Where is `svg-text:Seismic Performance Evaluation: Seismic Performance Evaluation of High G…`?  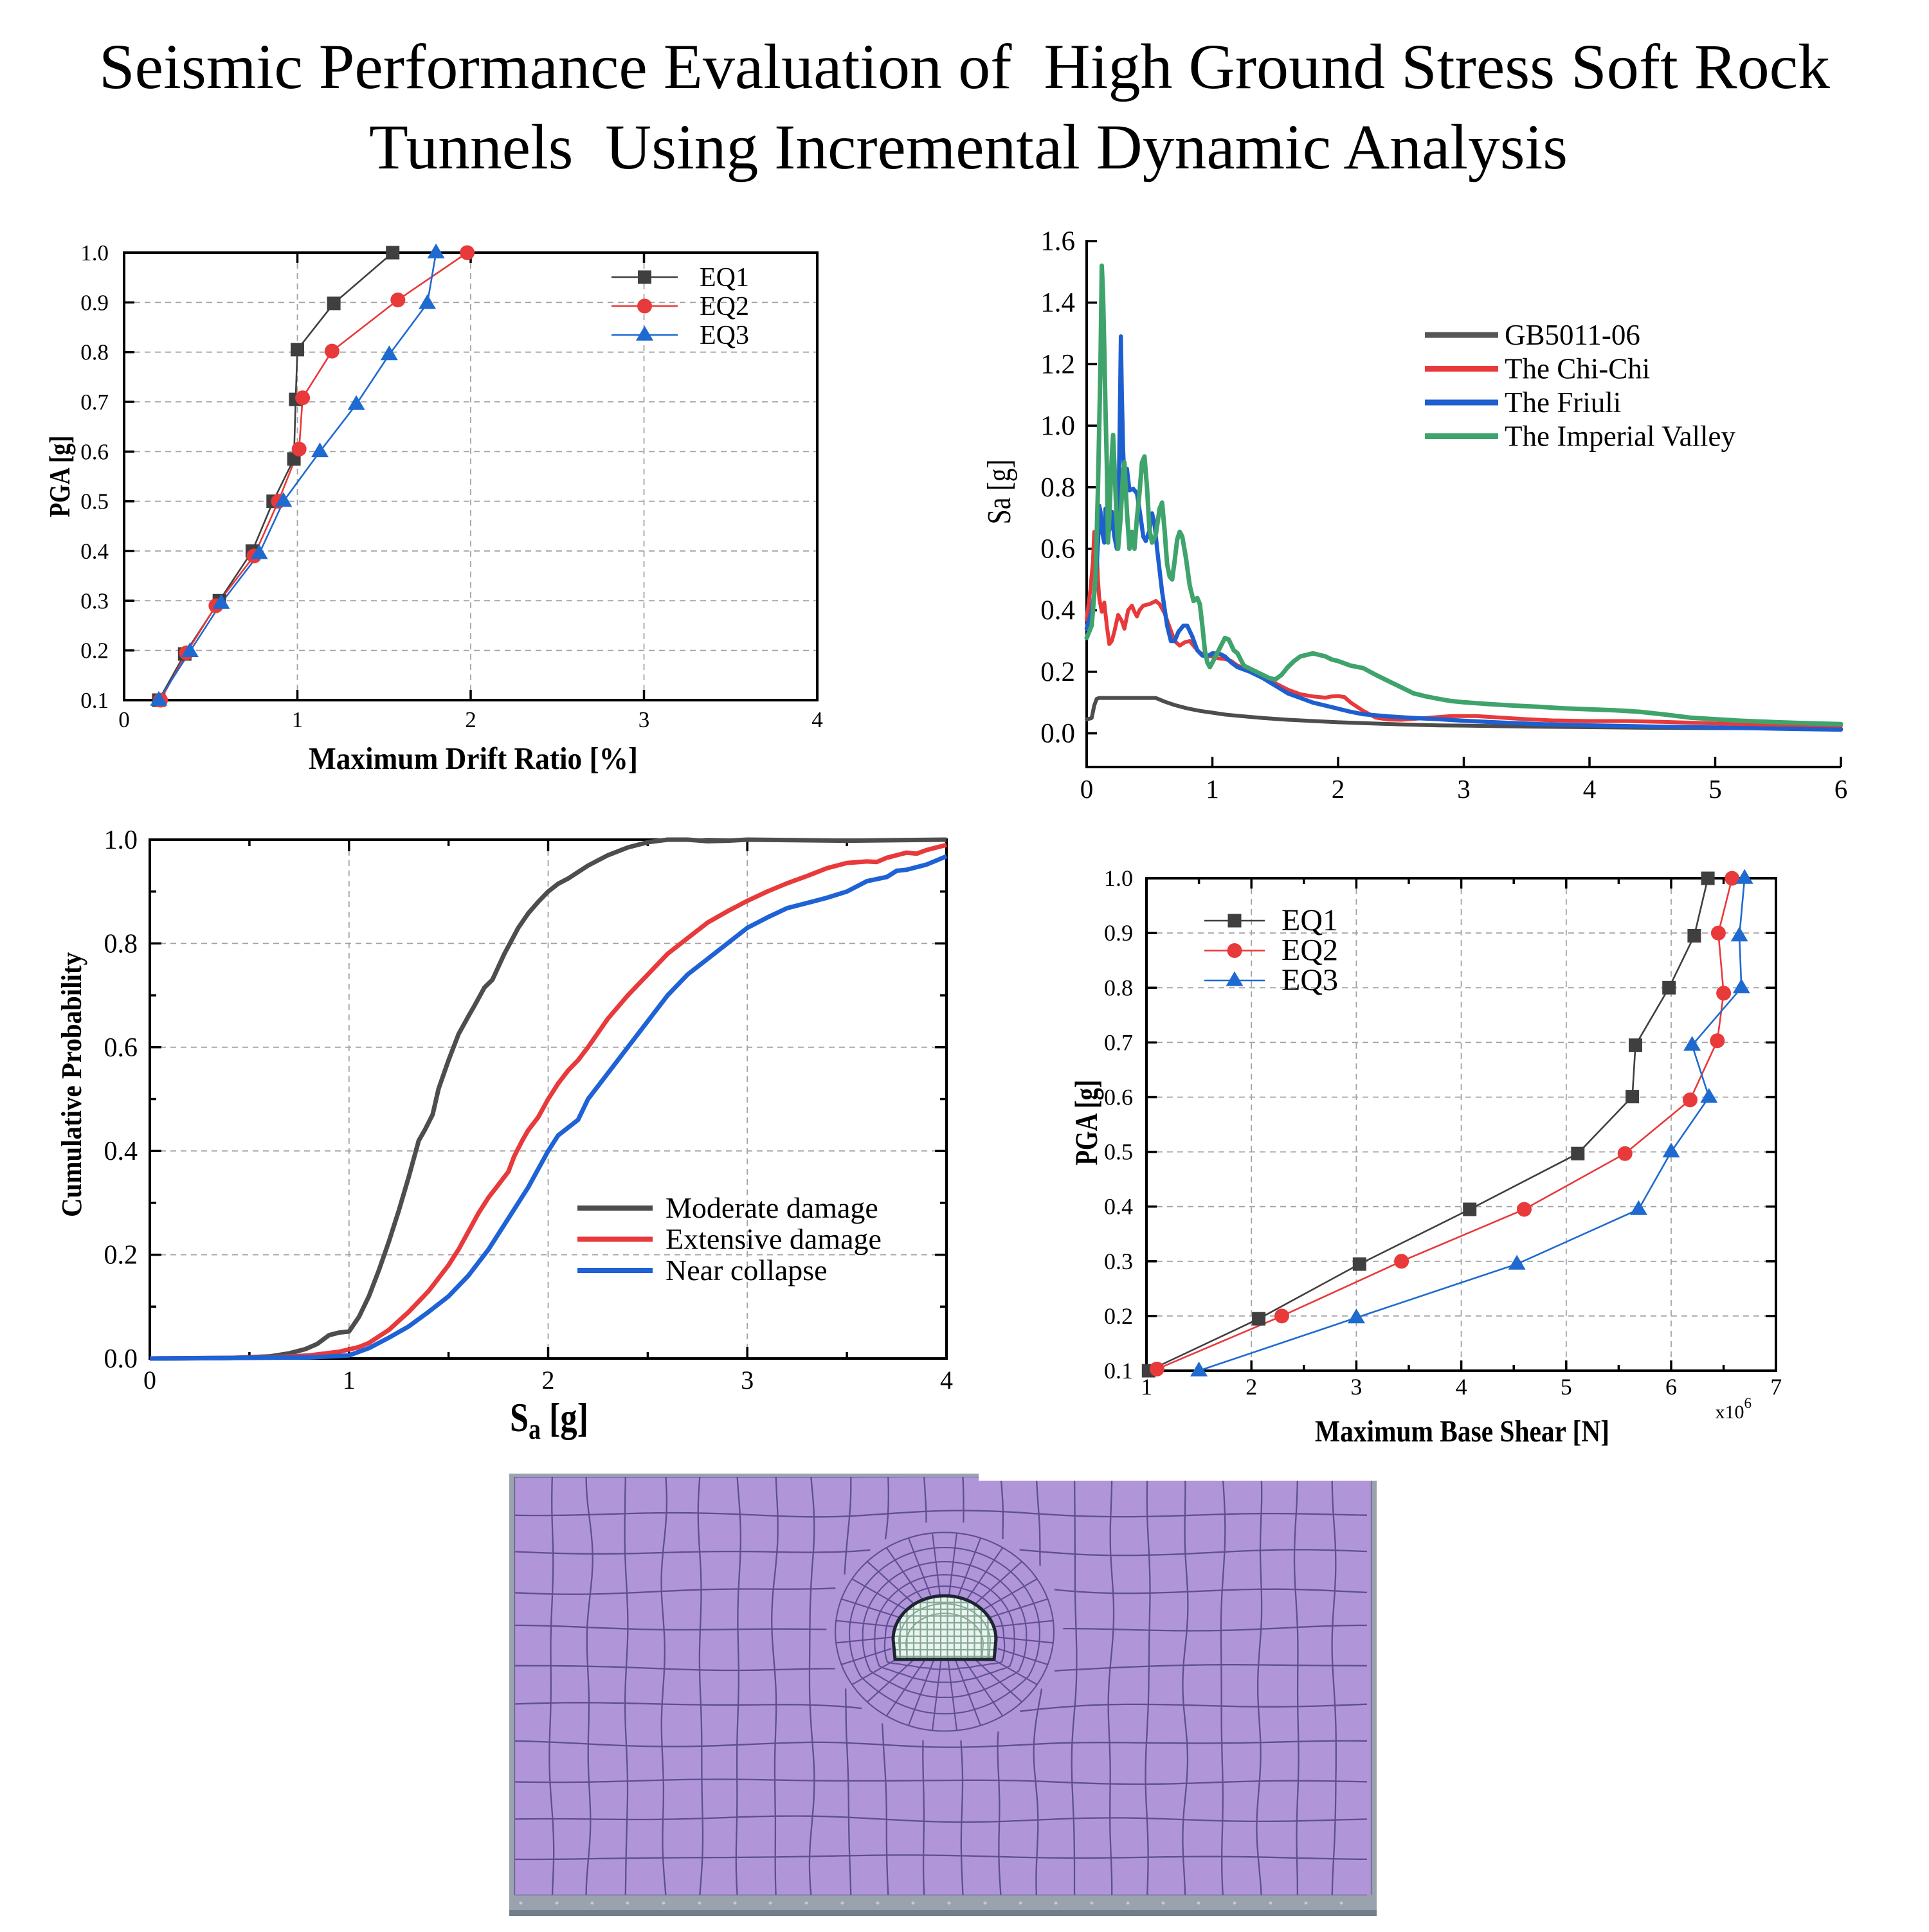
svg-text:Seismic Performance Evaluation: Seismic Performance Evaluation of High G… is located at coordinates (964, 66).